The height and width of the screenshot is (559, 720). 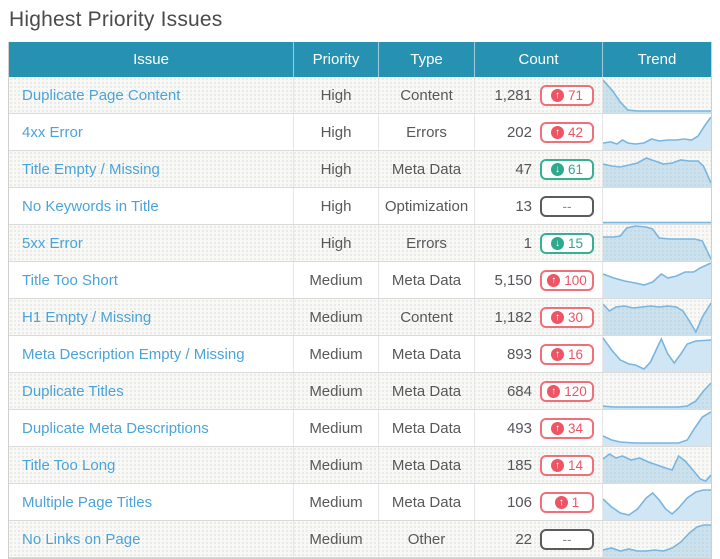 I want to click on issue-cell: Duplicate Titles, so click(x=151, y=391).